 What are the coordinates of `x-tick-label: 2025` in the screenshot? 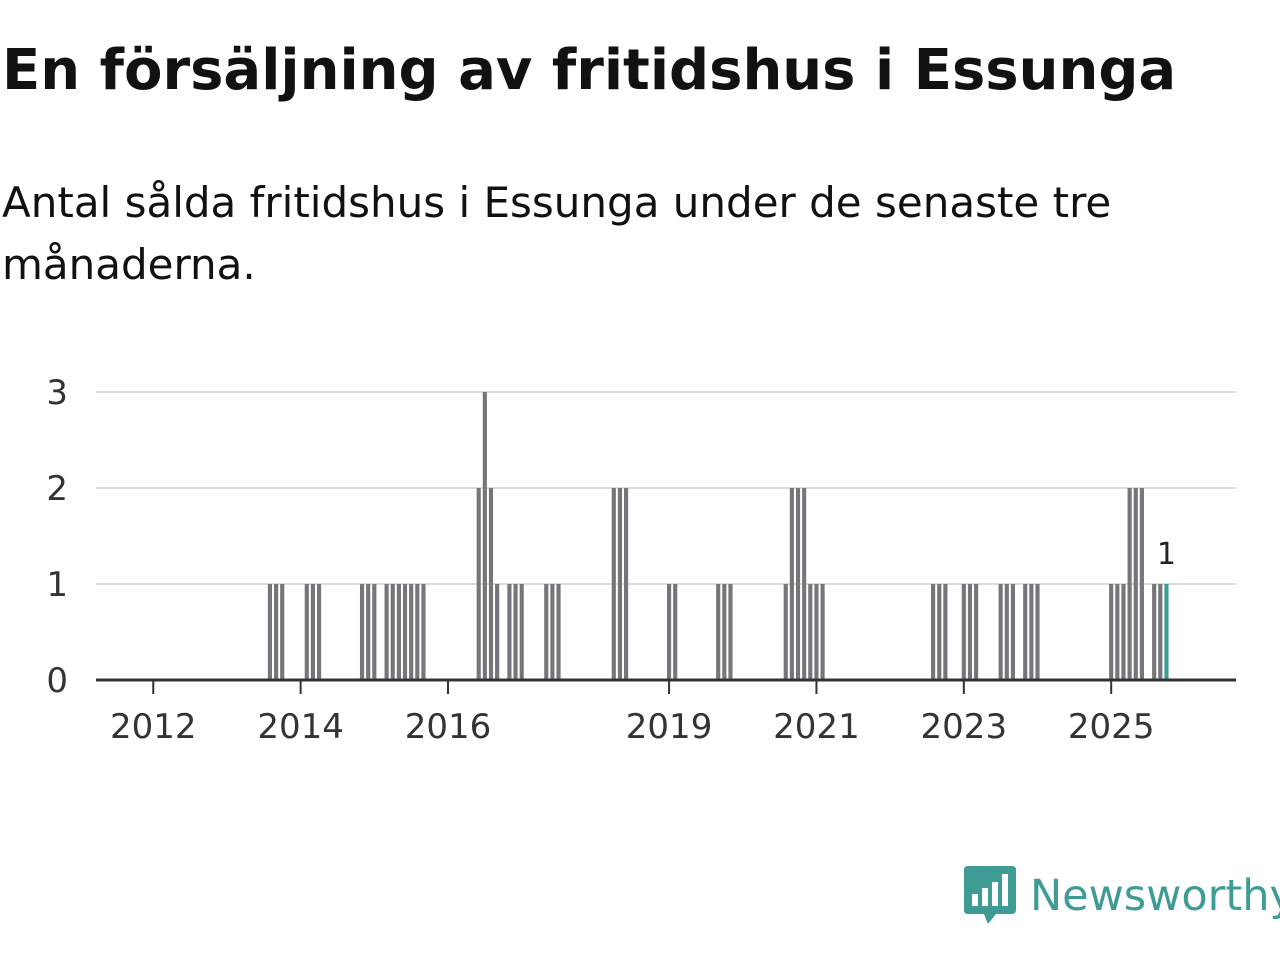 It's located at (1111, 727).